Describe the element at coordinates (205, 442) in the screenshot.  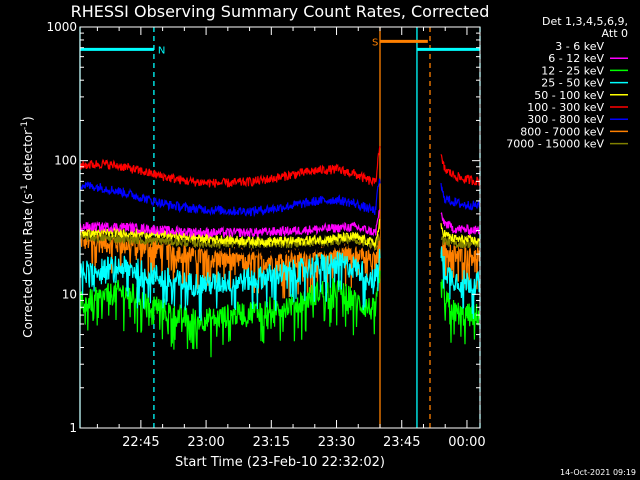
I see `x-tick-label: 23:00` at that location.